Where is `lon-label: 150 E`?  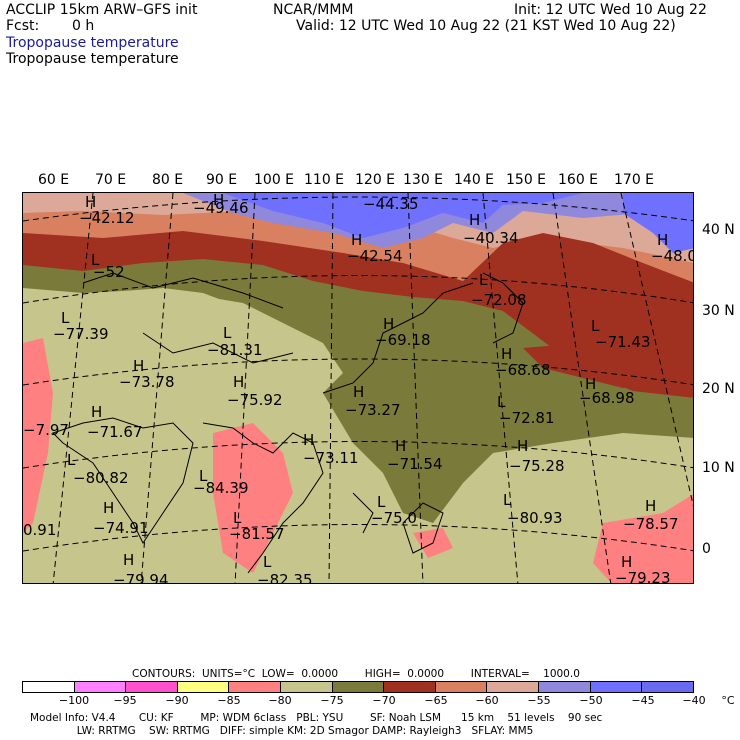
lon-label: 150 E is located at coordinates (526, 180).